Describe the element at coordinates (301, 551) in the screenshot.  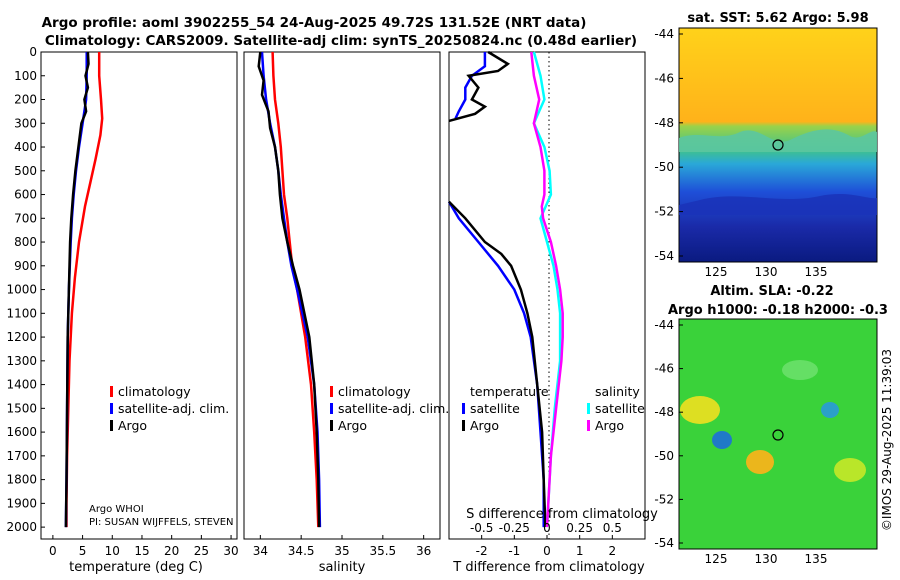
I see `x-tick-label: 34.5` at that location.